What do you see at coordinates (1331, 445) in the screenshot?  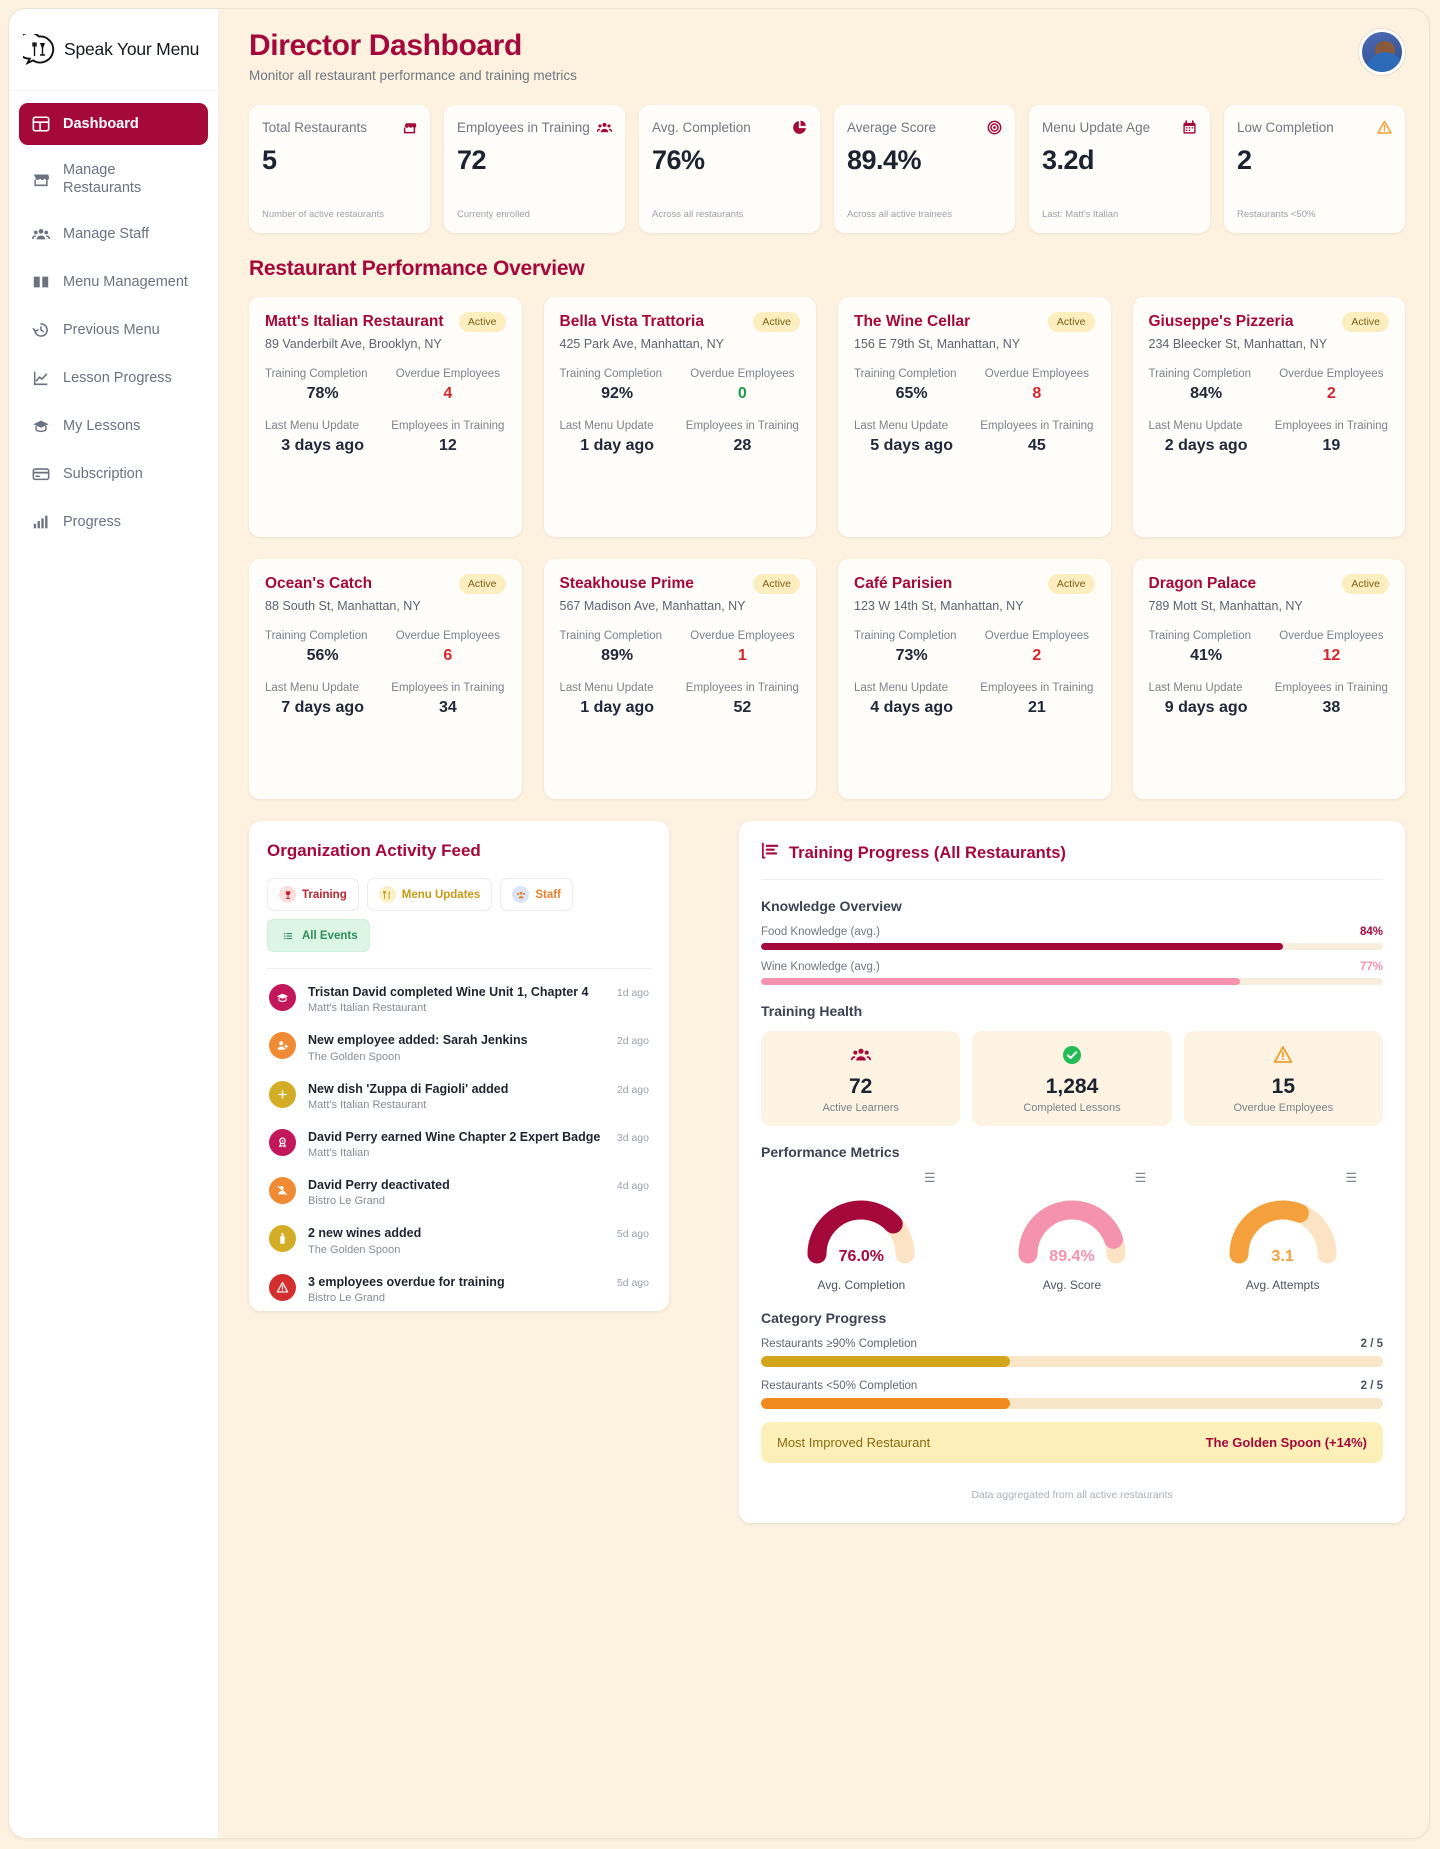 I see `employees-in-training-value: 19` at bounding box center [1331, 445].